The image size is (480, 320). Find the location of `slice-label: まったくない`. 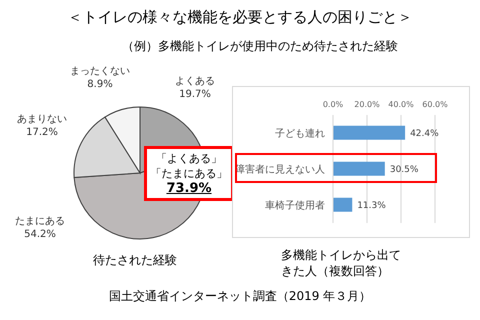

slice-label: まったくない is located at coordinates (100, 71).